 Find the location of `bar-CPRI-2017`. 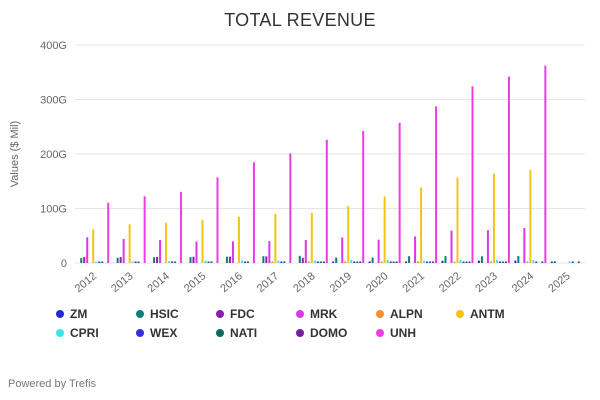

bar-CPRI-2017 is located at coordinates (278, 261).